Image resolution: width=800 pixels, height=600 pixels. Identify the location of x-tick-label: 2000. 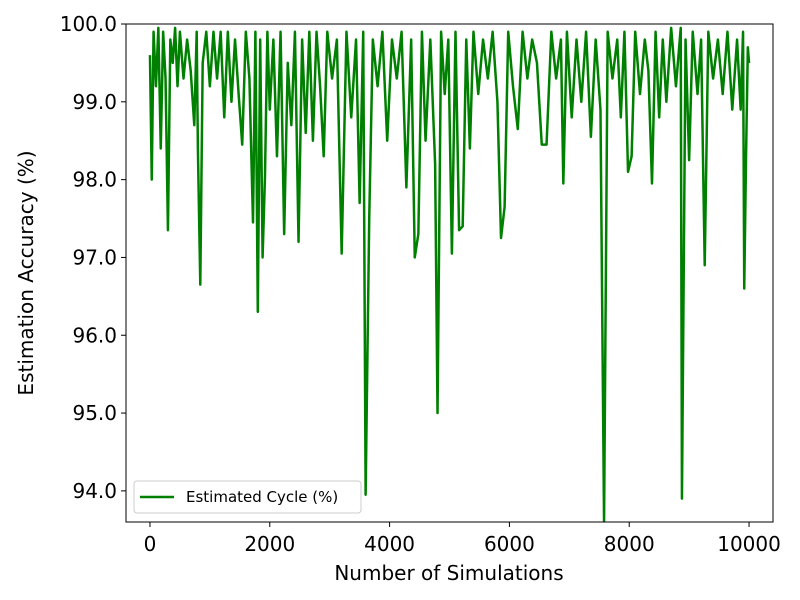
(269, 544).